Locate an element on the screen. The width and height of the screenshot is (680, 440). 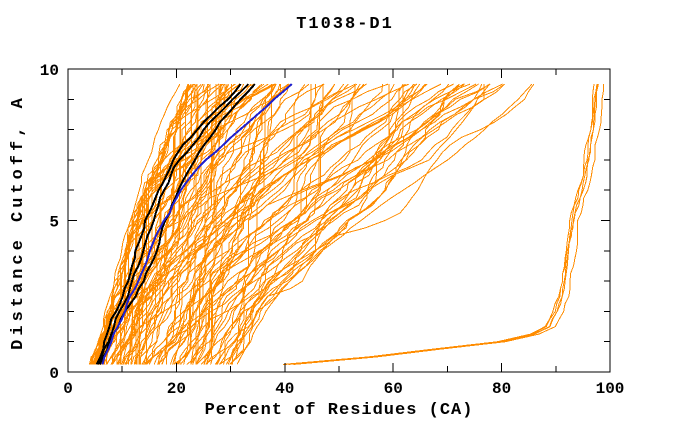
x-tick-label-100: 100 is located at coordinates (610, 389).